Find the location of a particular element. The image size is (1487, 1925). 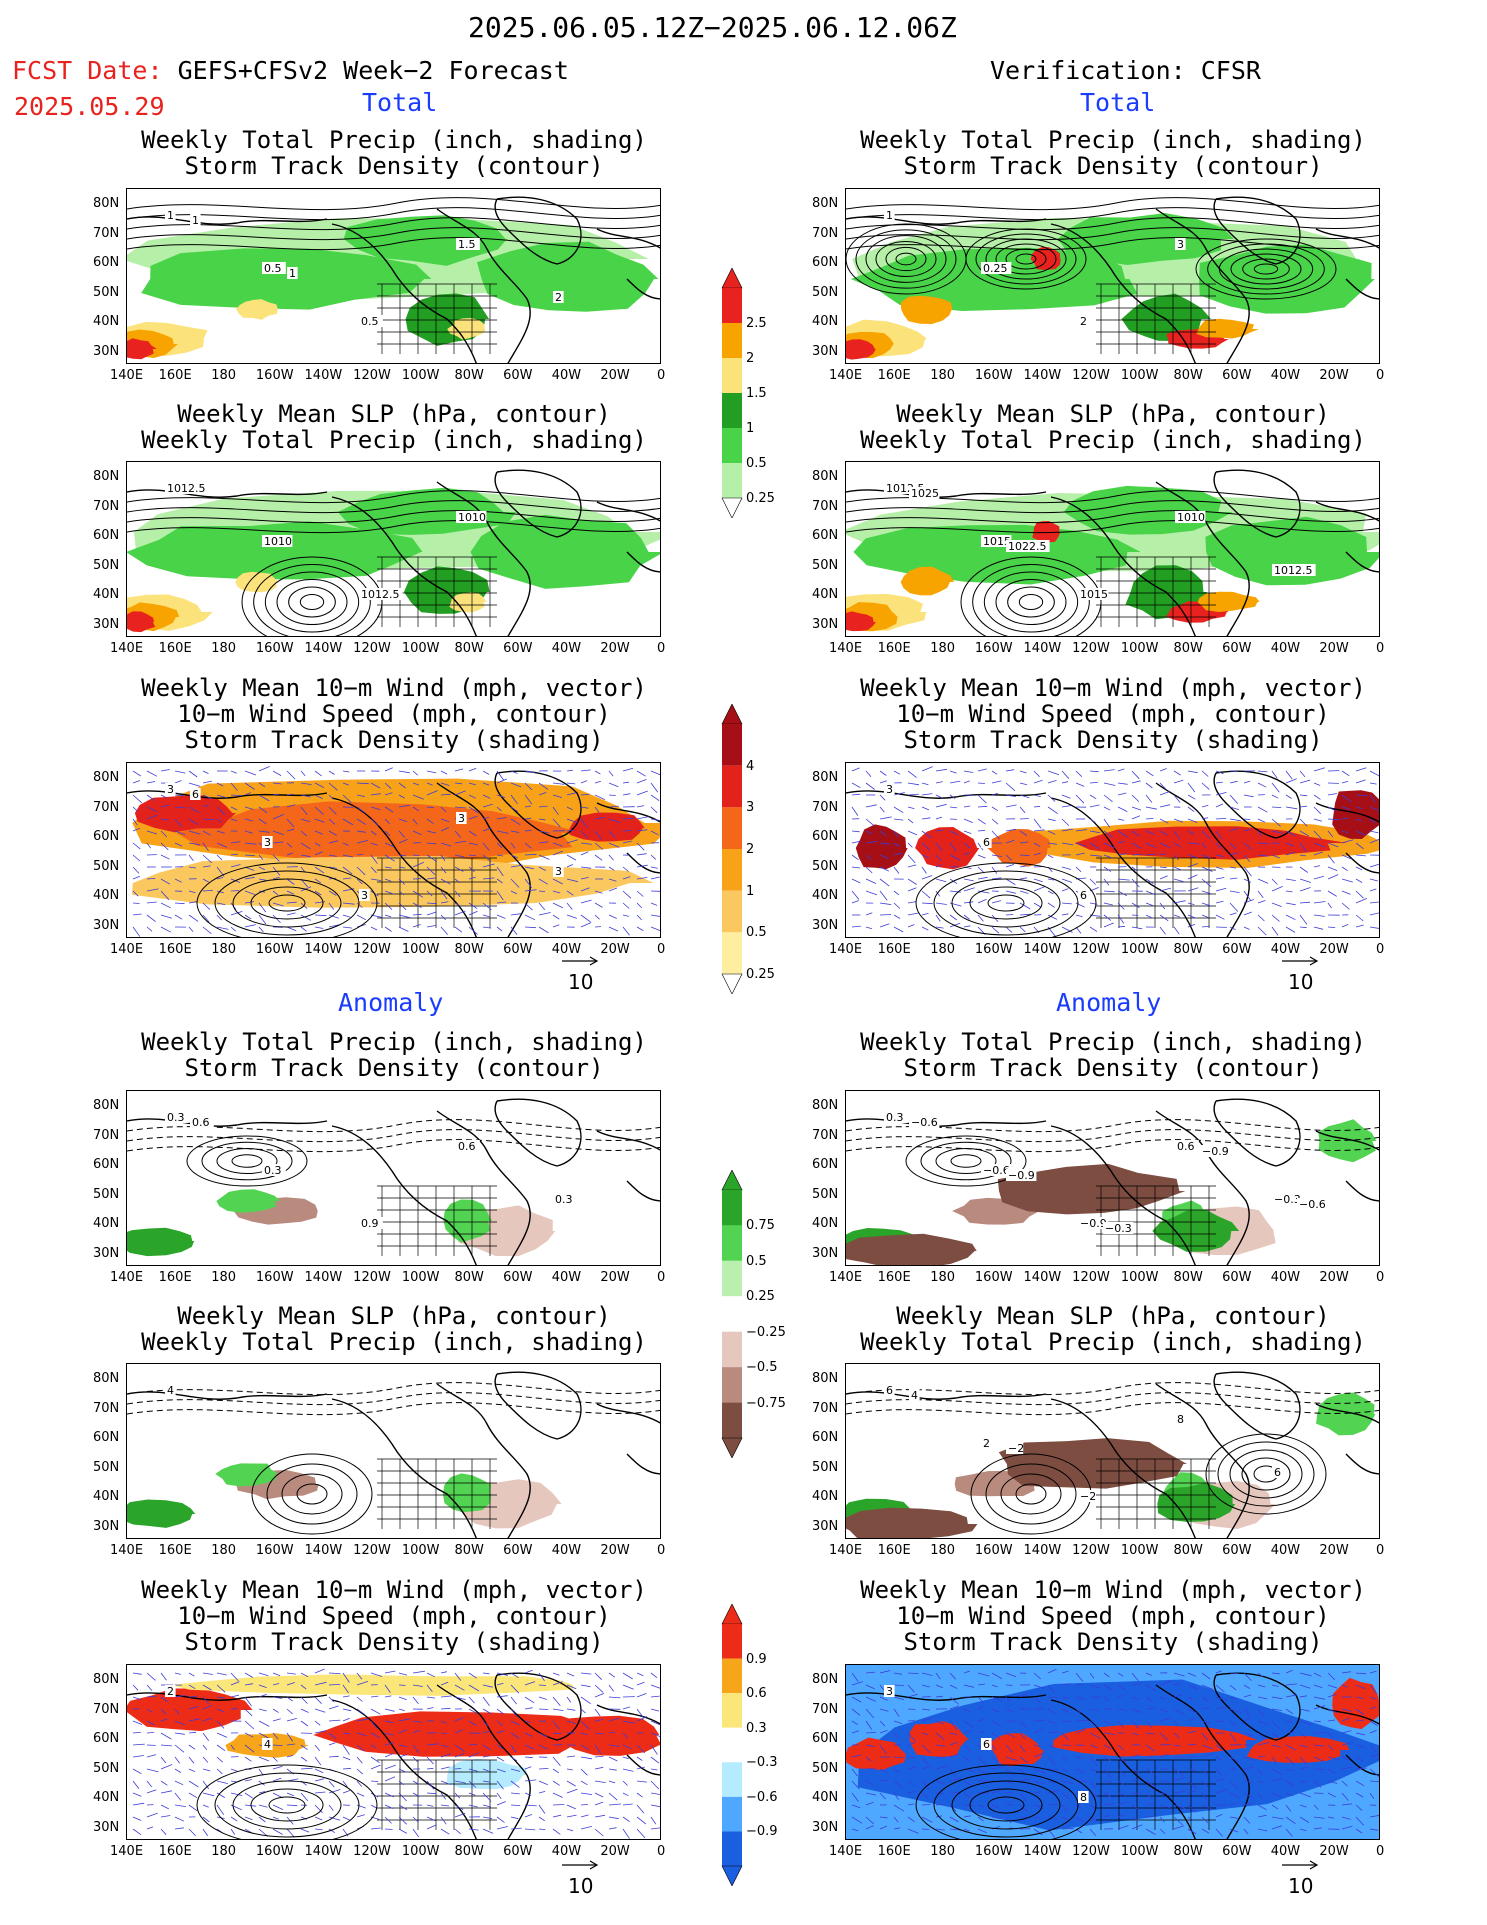

contour-label: 1010 is located at coordinates (278, 541).